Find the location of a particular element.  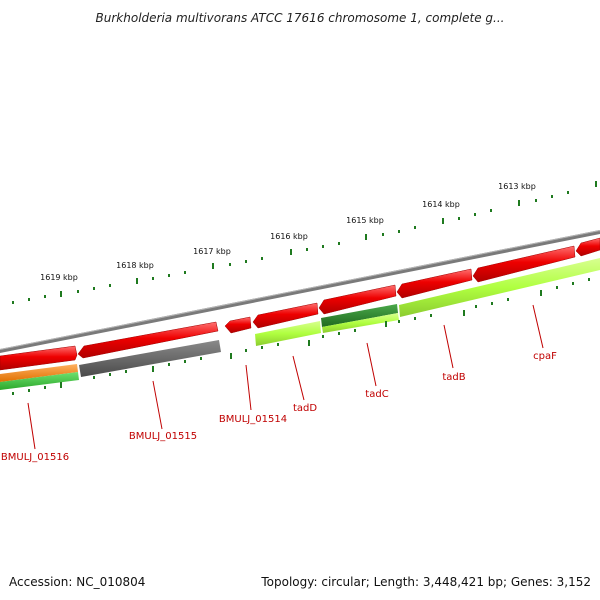

cds-arrow-tadd is located at coordinates (285, 315).